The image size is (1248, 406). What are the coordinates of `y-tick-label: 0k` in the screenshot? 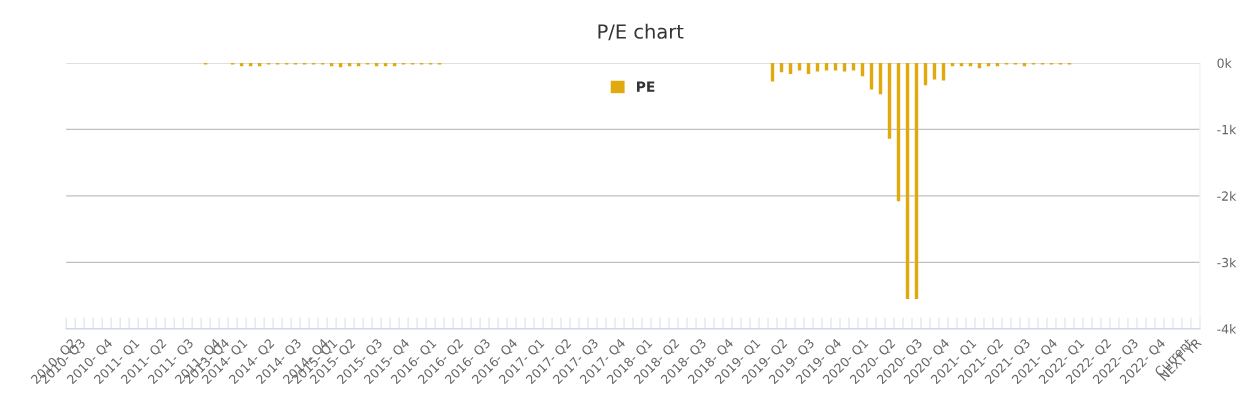 It's located at (1224, 63).